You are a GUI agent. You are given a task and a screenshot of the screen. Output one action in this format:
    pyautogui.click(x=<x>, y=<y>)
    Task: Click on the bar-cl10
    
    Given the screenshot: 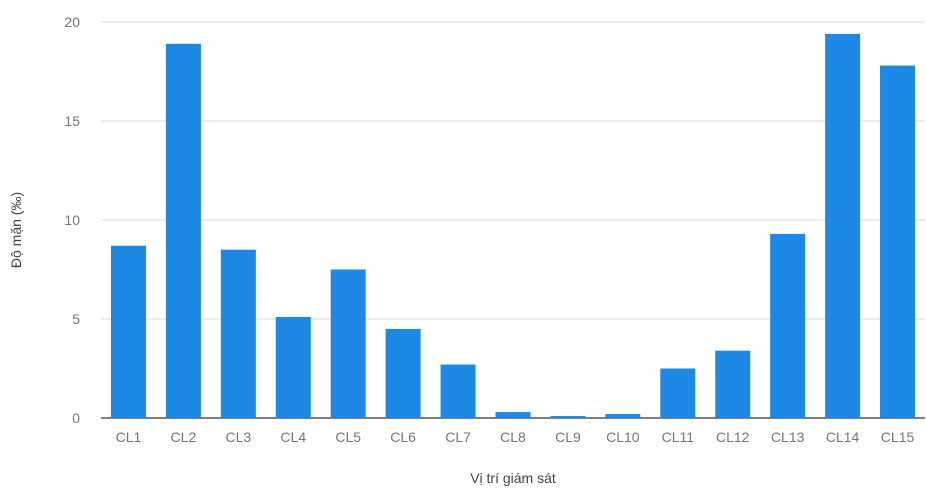 What is the action you would take?
    pyautogui.click(x=623, y=416)
    